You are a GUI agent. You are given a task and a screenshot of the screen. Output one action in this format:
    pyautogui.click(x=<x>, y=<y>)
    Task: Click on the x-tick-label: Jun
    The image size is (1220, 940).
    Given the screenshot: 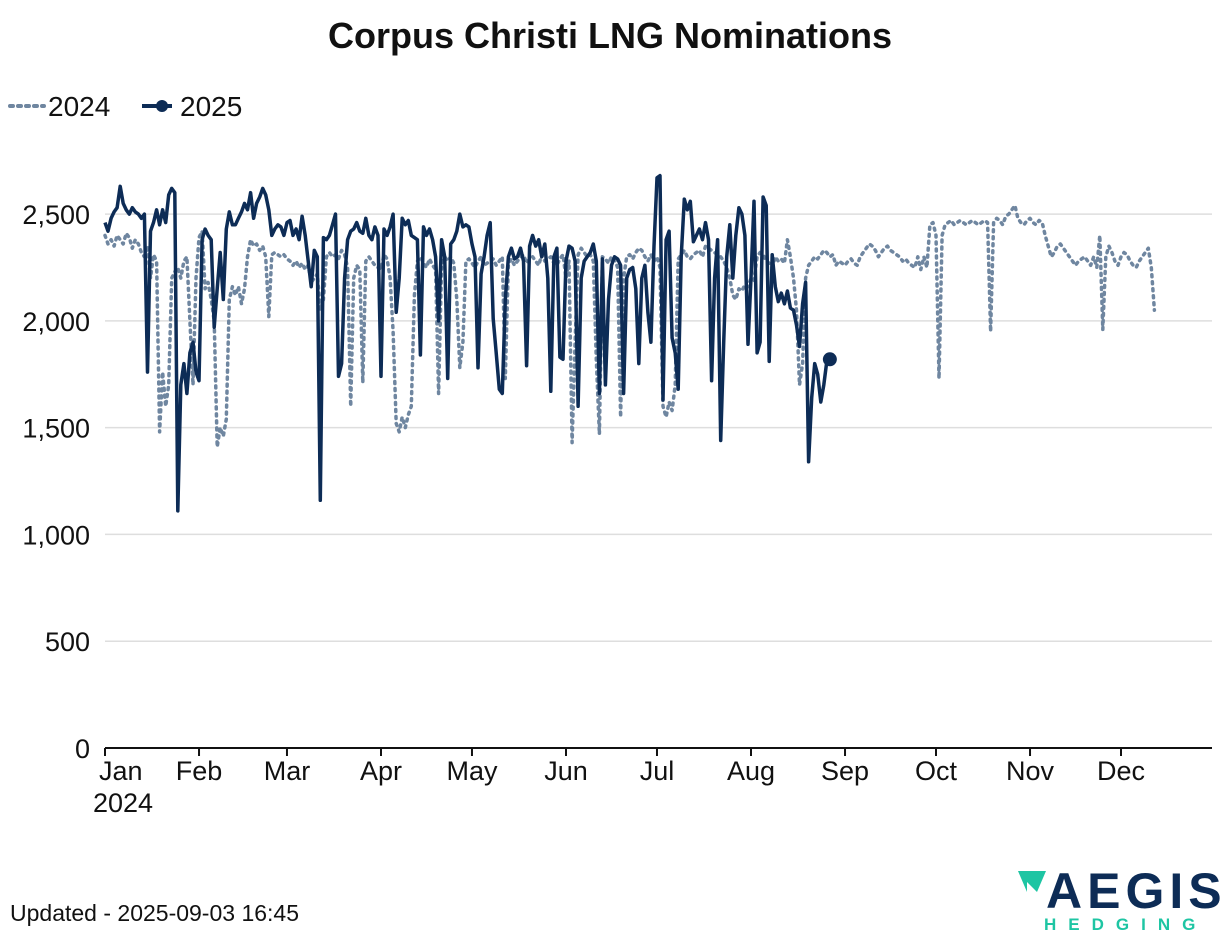 What is the action you would take?
    pyautogui.click(x=566, y=771)
    